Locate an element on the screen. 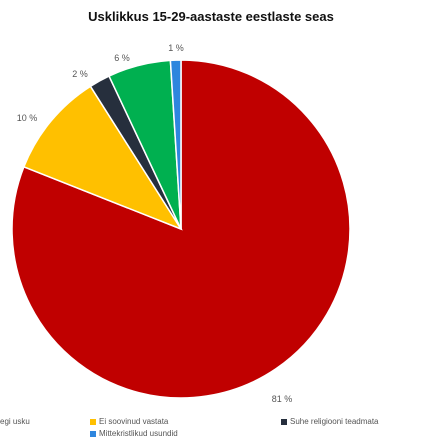 Image resolution: width=422 pixels, height=442 pixels. legend-label: Mittekristlikud usundid is located at coordinates (138, 433).